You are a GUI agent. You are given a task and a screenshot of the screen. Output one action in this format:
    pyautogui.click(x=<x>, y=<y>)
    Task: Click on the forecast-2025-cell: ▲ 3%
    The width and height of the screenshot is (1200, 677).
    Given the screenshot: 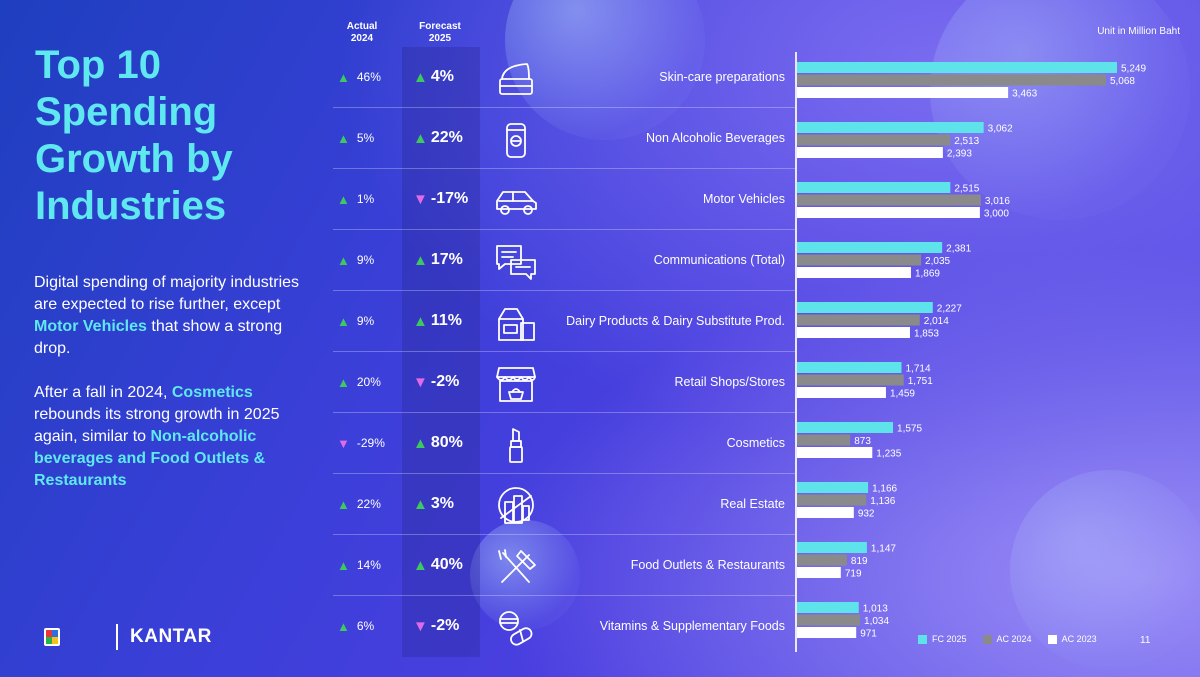 What is the action you would take?
    pyautogui.click(x=448, y=504)
    